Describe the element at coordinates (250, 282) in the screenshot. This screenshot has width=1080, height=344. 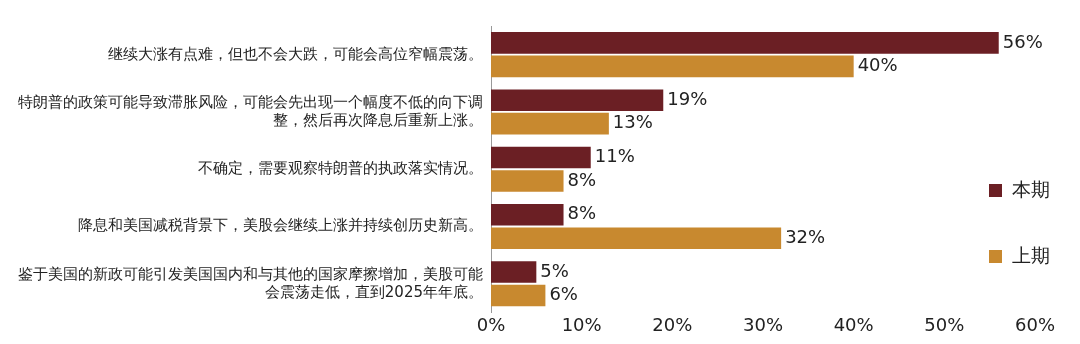
I see `y-tick-label: 鉴于美国的新政可能引发美国国内和与其他的国家摩擦增加，美股可能会震荡走低，直到2025年年底。` at that location.